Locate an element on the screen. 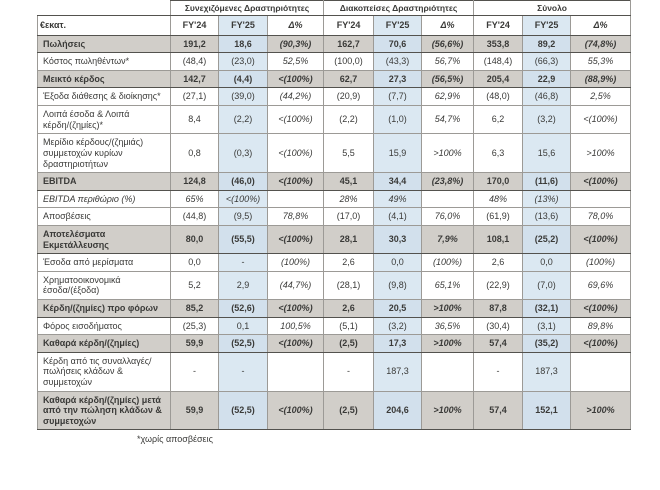  cell-delta: (56,5%) is located at coordinates (448, 79).